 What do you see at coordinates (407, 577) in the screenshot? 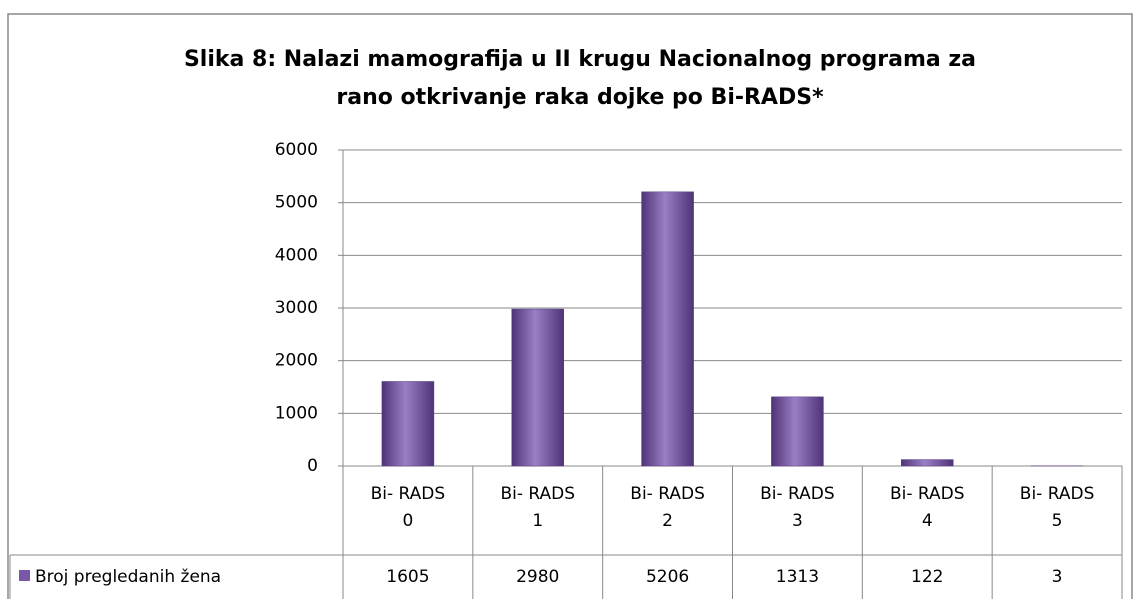
I see `table-value: 1605` at bounding box center [407, 577].